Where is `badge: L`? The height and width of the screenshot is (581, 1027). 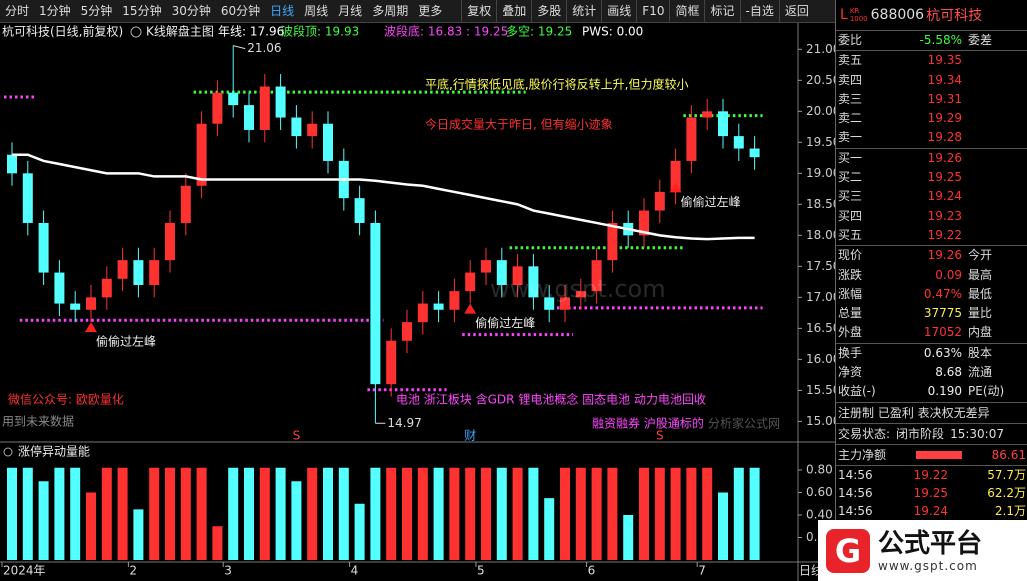
badge: L is located at coordinates (844, 15).